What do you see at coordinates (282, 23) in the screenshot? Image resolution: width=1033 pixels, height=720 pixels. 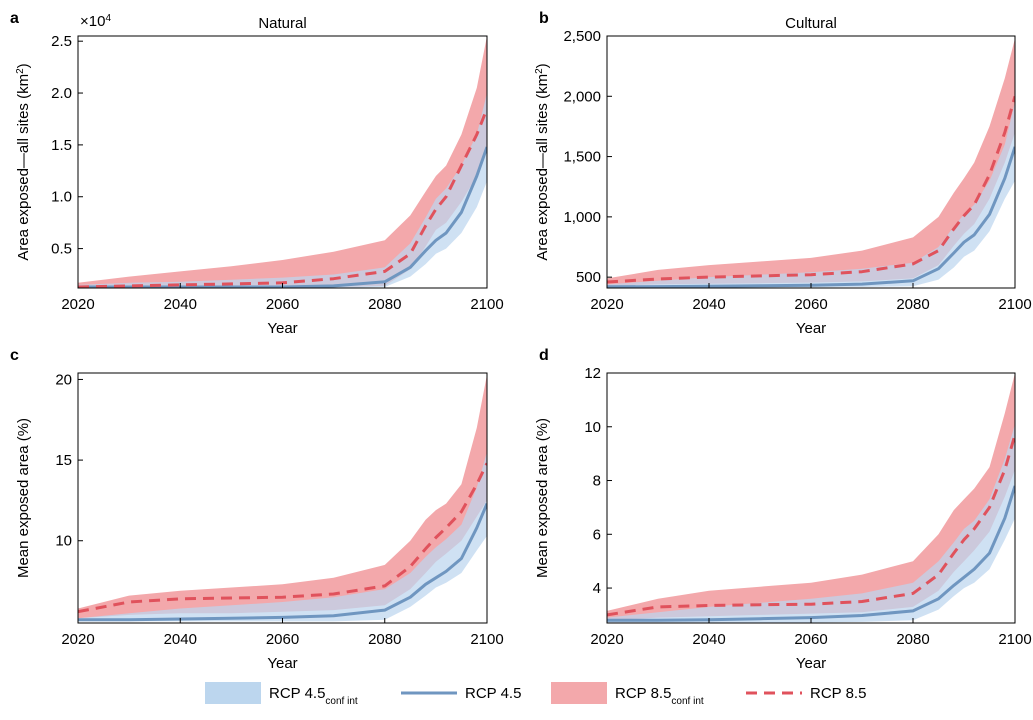 I see `panel-title: Natural` at bounding box center [282, 23].